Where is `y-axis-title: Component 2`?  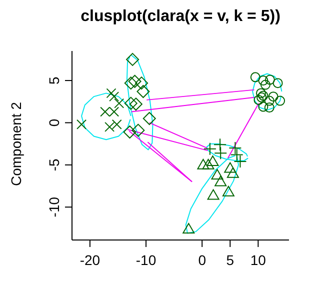 y-axis-title: Component 2 is located at coordinates (16, 144).